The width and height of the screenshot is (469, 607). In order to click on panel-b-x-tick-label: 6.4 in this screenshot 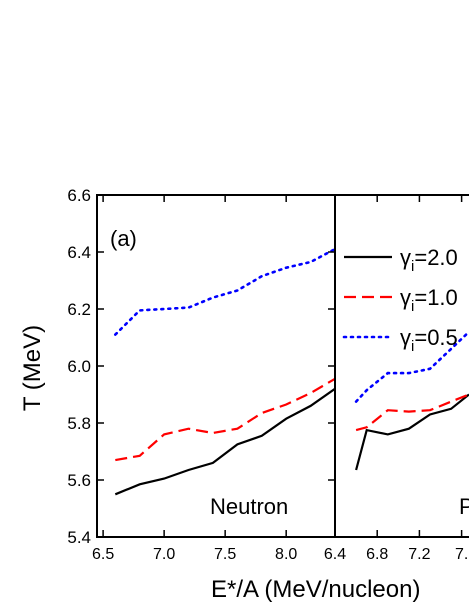, I will do `click(335, 554)`.